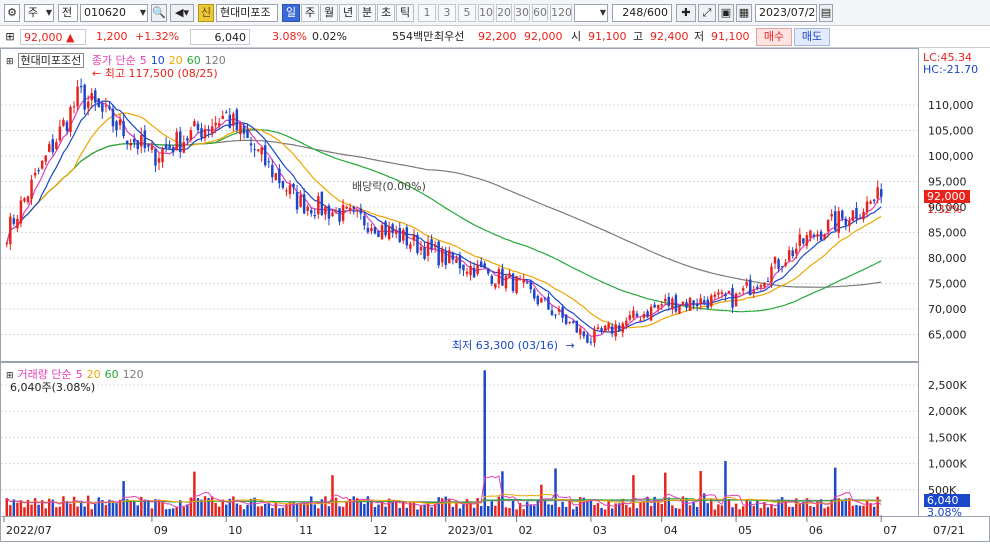 Image resolution: width=990 pixels, height=545 pixels. Describe the element at coordinates (504, 13) in the screenshot. I see `interval-button: 20` at that location.